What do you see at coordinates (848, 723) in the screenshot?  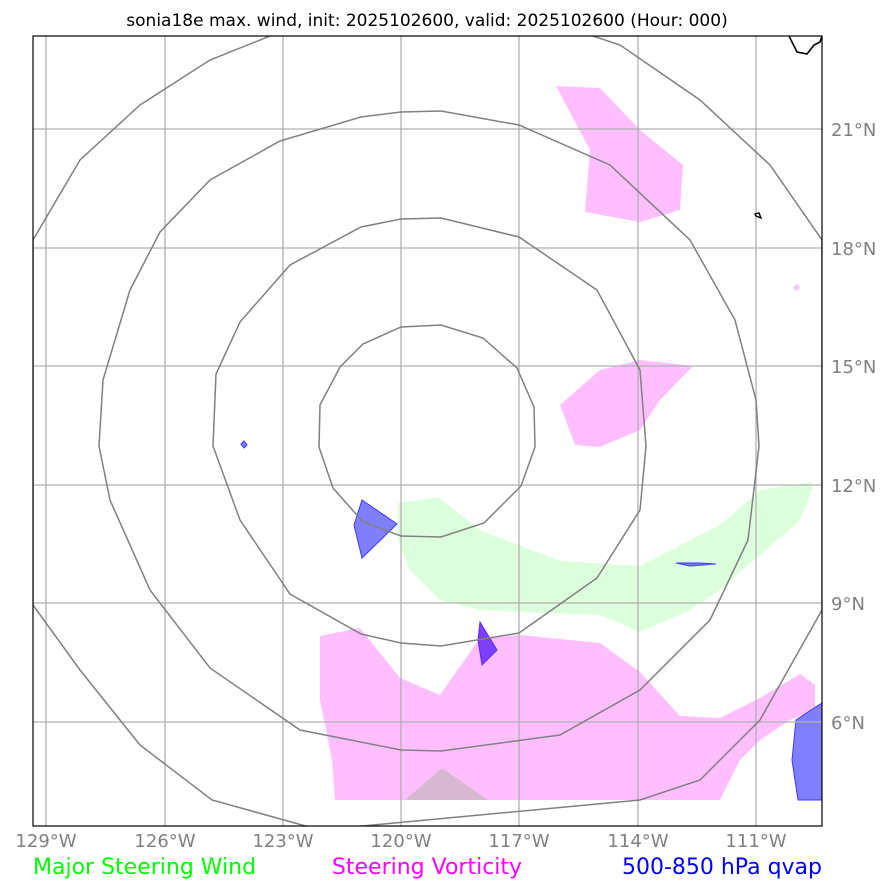 I see `lat-tick-label: 6°N` at bounding box center [848, 723].